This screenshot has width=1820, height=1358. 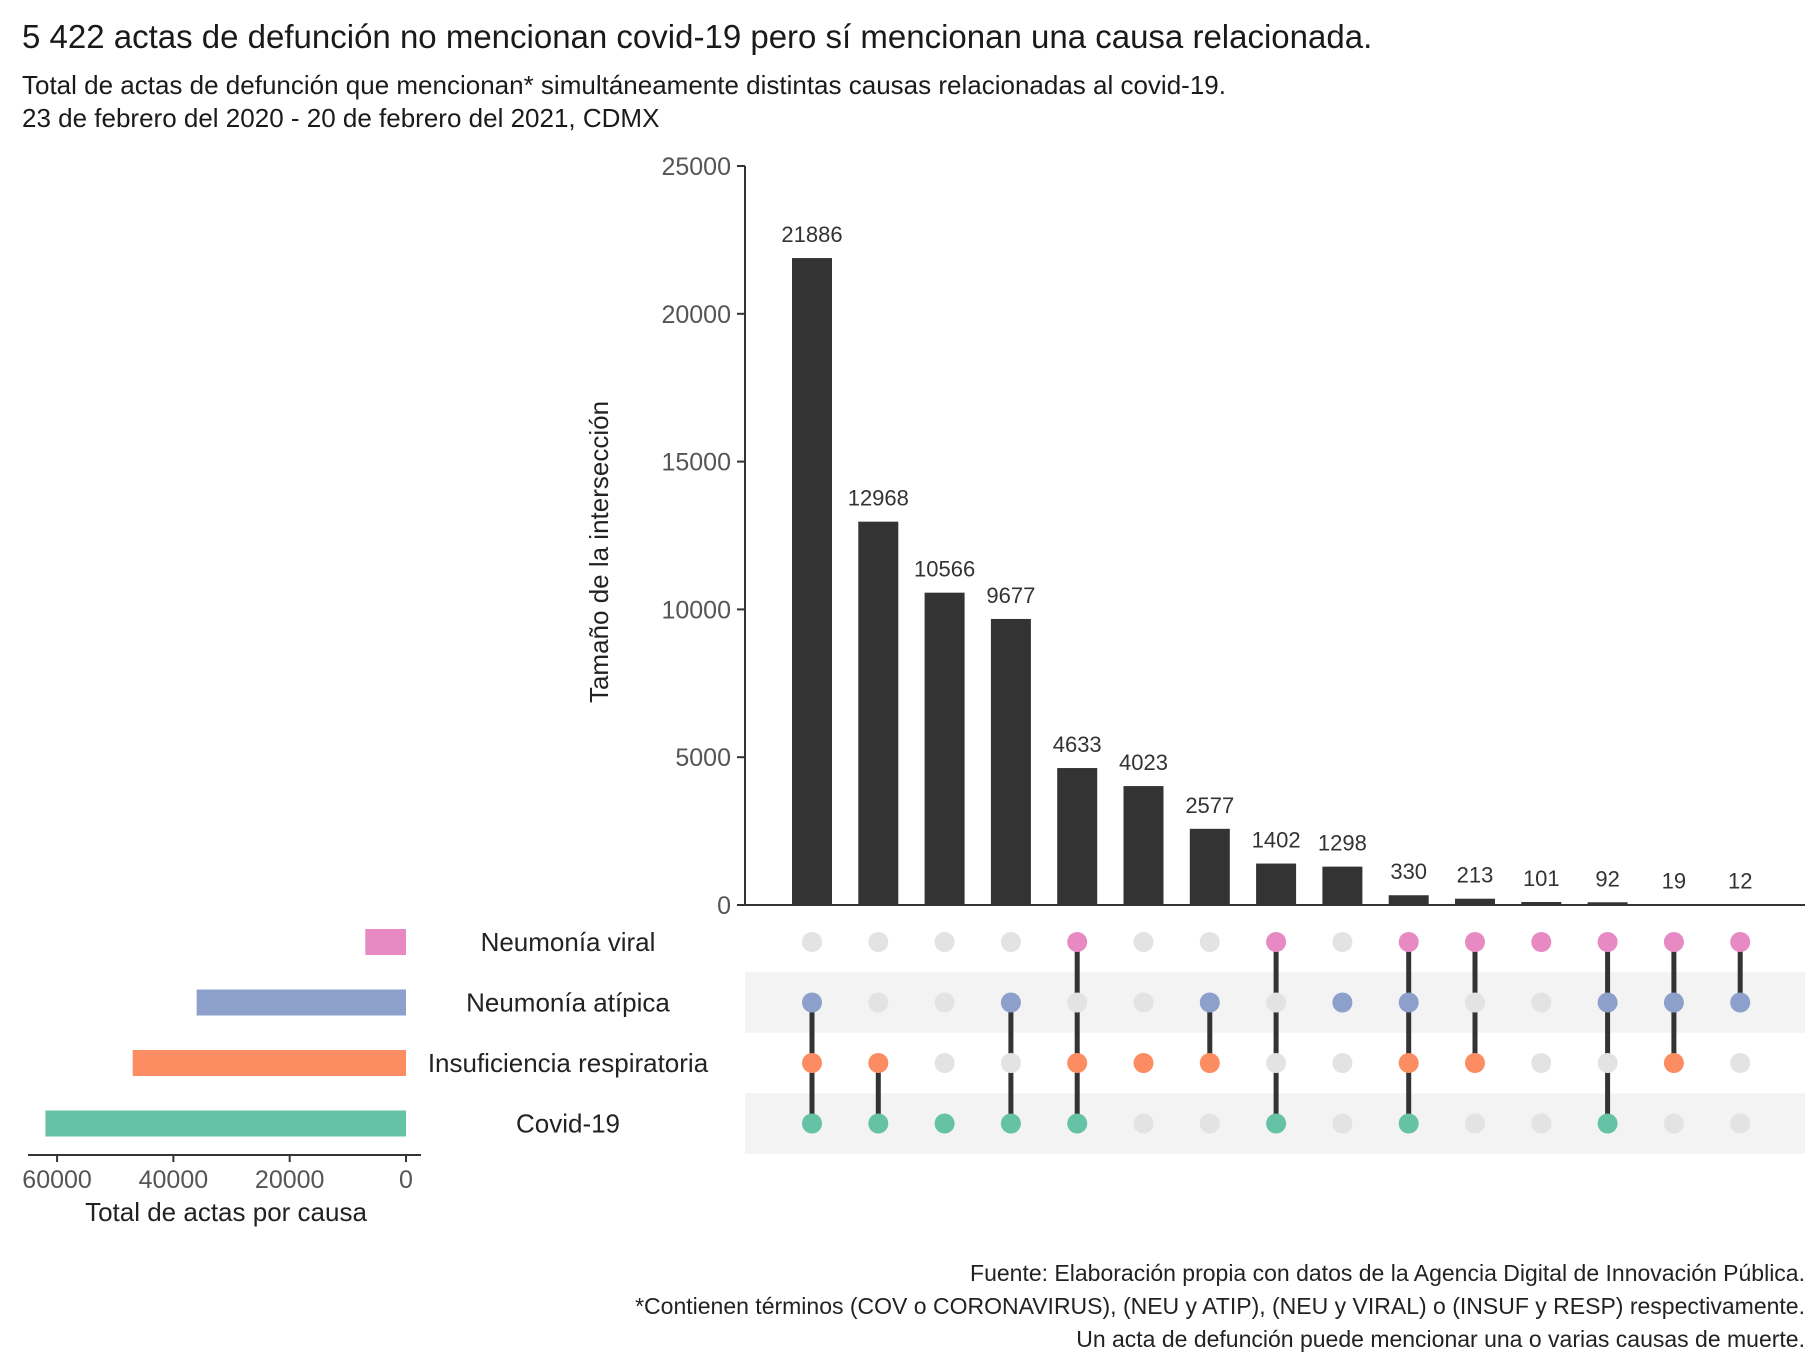 What do you see at coordinates (221, 1174) in the screenshot?
I see `set-size-axis: 60000 40000 20000 0` at bounding box center [221, 1174].